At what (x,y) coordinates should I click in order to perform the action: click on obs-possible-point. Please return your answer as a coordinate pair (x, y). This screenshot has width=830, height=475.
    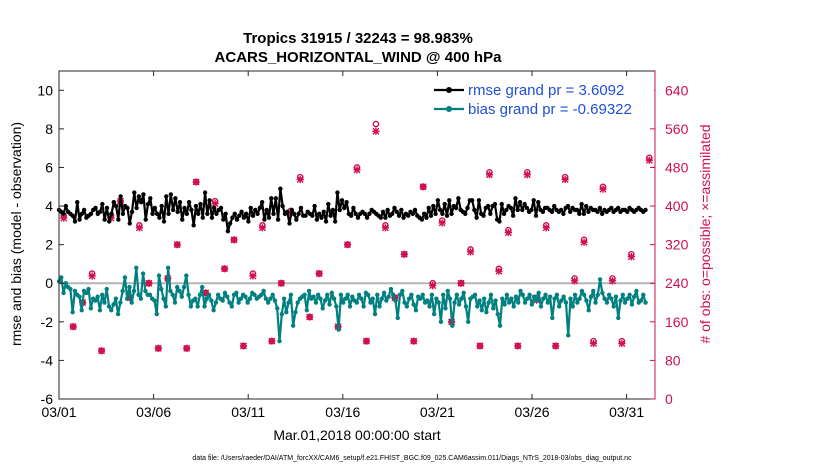
    Looking at the image, I should click on (376, 124).